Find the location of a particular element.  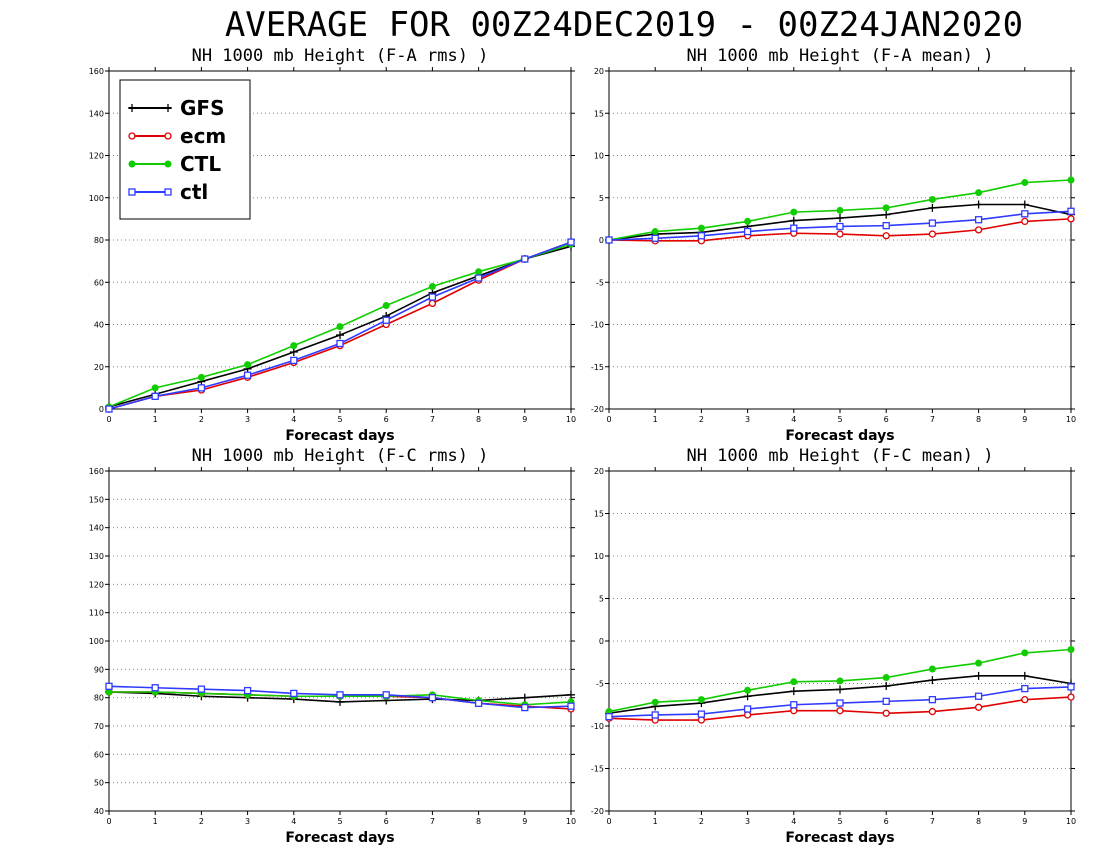

legend-marker-ecm is located at coordinates (132, 136).